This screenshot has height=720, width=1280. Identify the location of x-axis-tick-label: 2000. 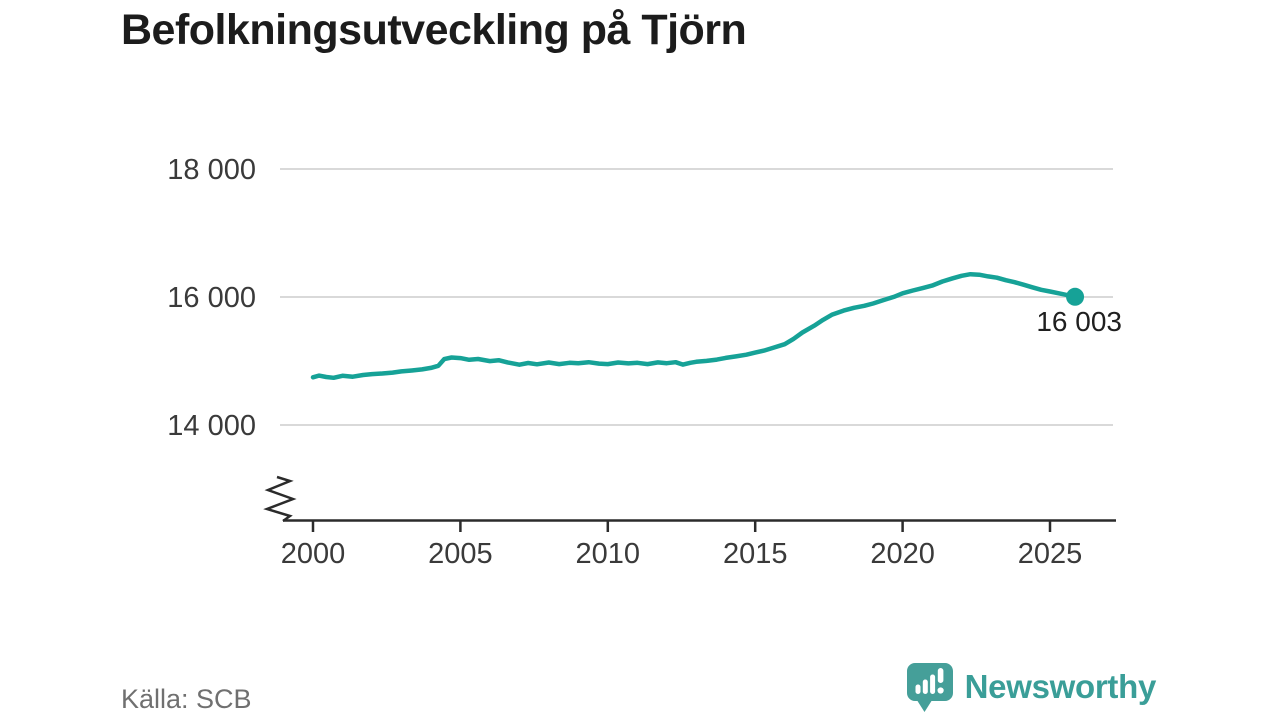
(313, 554).